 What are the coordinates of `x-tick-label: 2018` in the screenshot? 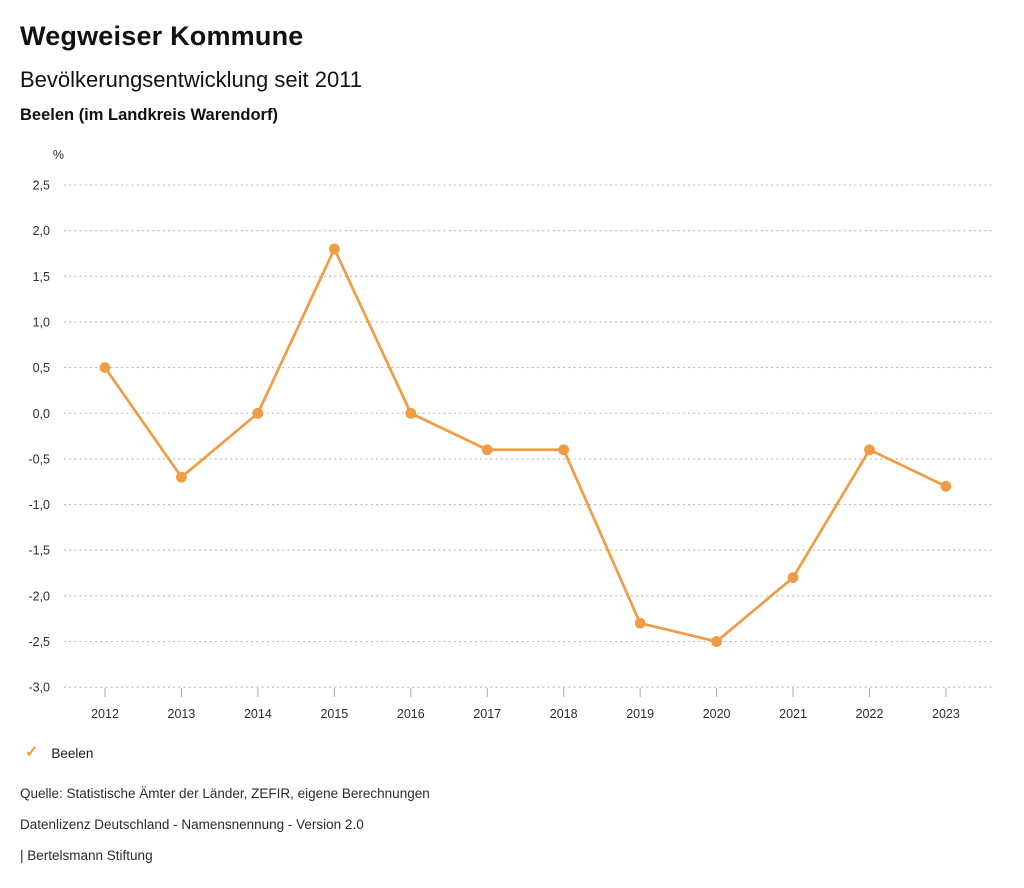 It's located at (564, 714).